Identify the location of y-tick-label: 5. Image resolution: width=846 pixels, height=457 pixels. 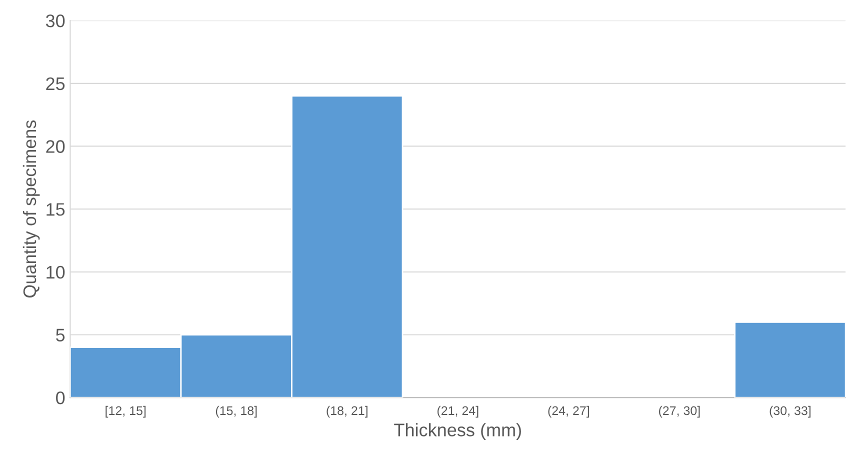
(60, 335).